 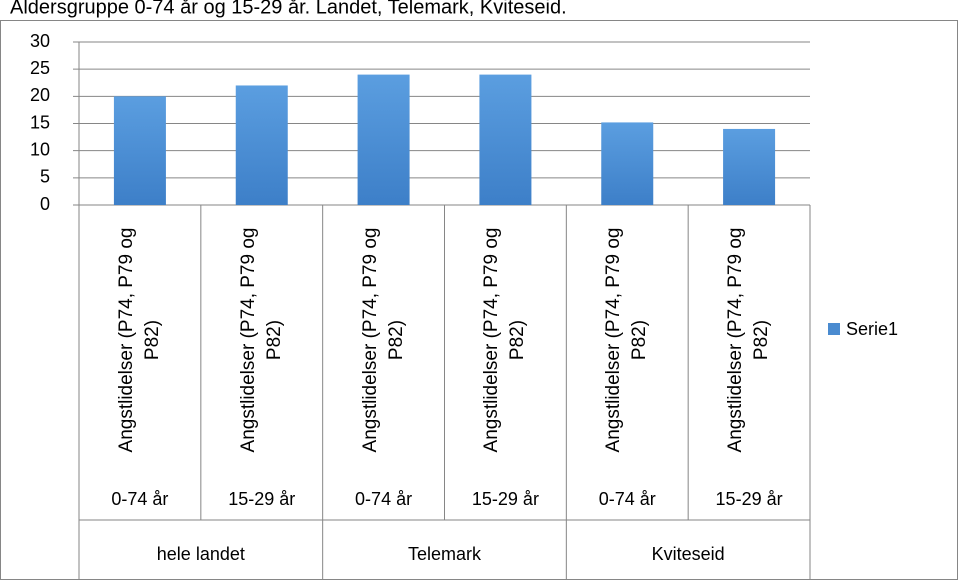 I want to click on y-tick-label: 25, so click(x=40, y=68).